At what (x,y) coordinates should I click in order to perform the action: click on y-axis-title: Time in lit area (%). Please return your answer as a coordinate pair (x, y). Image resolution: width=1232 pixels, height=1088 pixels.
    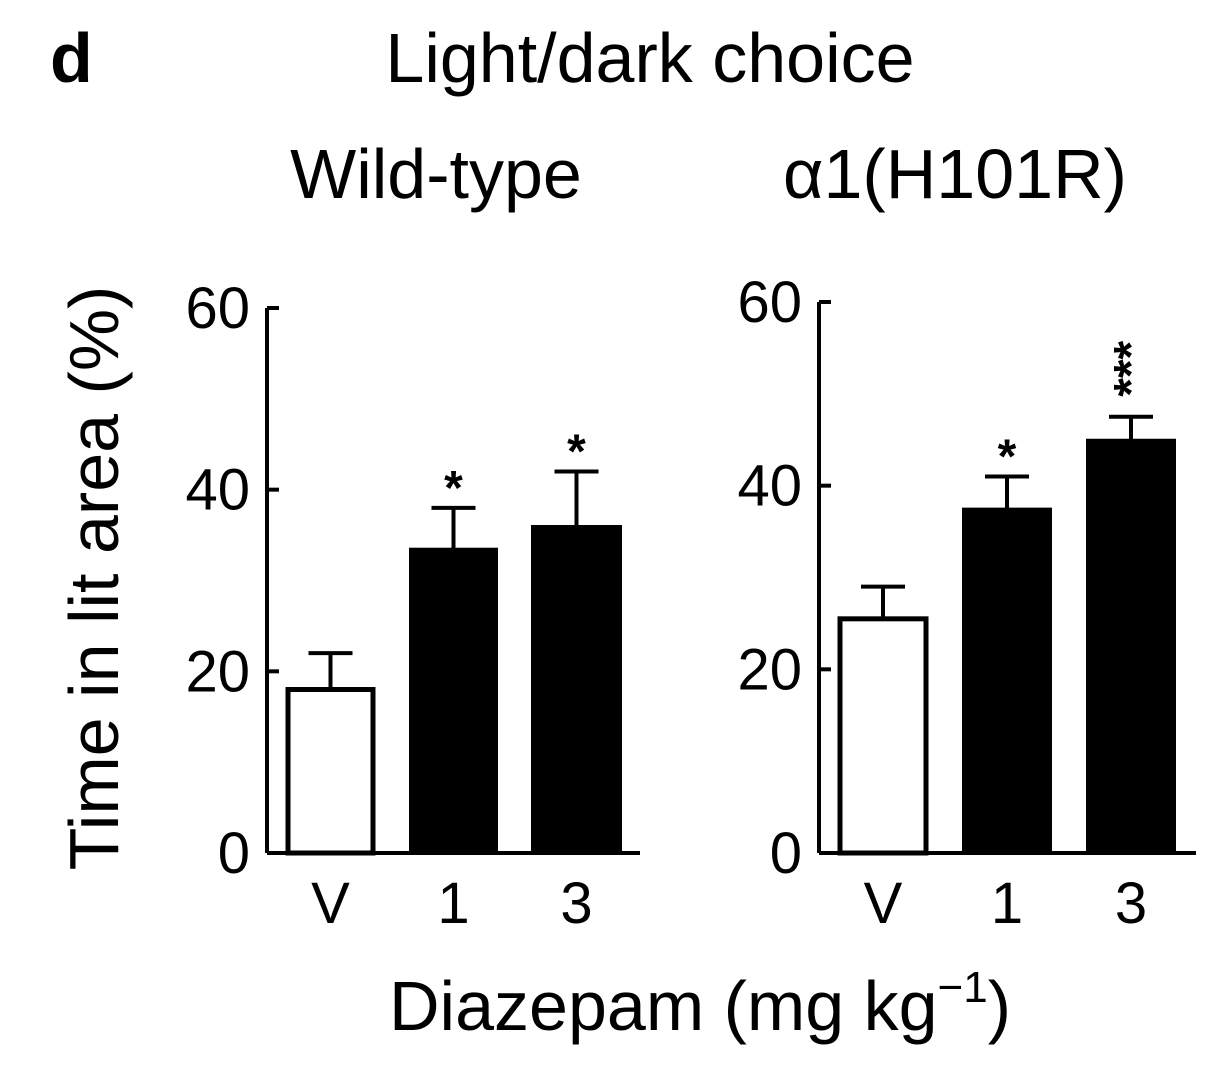
    Looking at the image, I should click on (94, 578).